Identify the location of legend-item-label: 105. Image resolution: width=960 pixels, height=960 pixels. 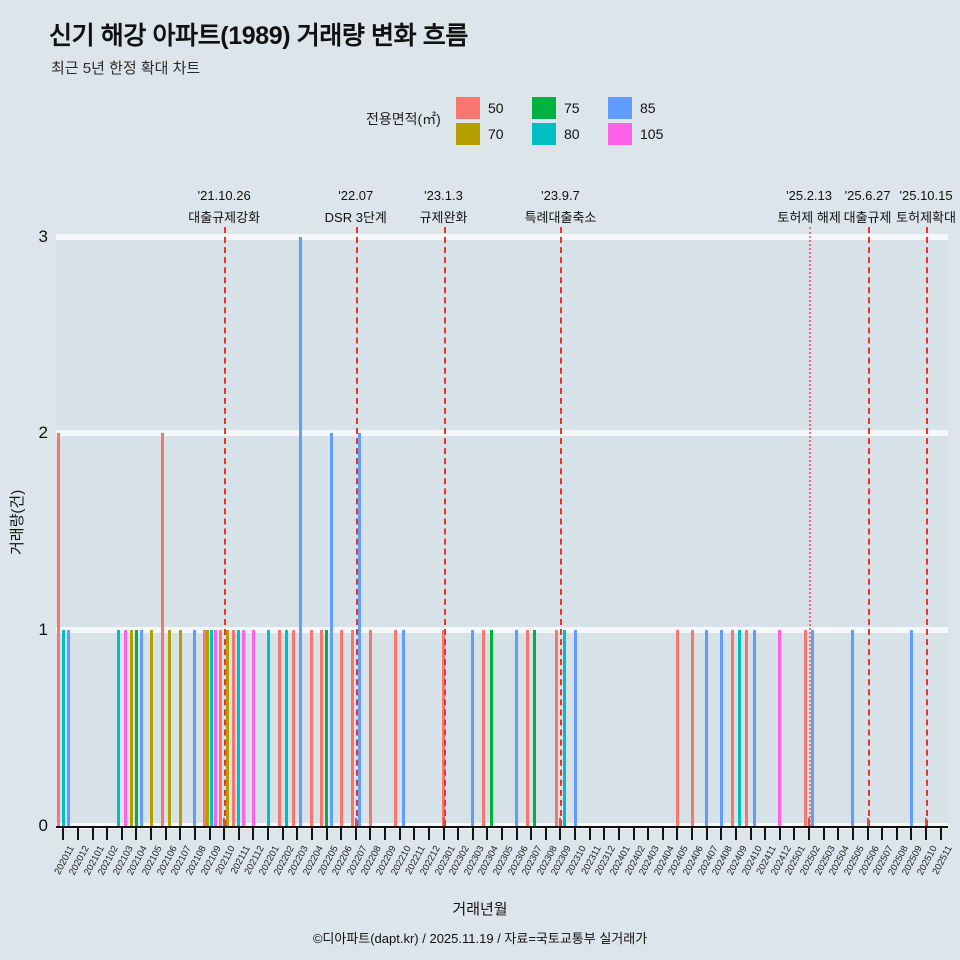
(652, 134).